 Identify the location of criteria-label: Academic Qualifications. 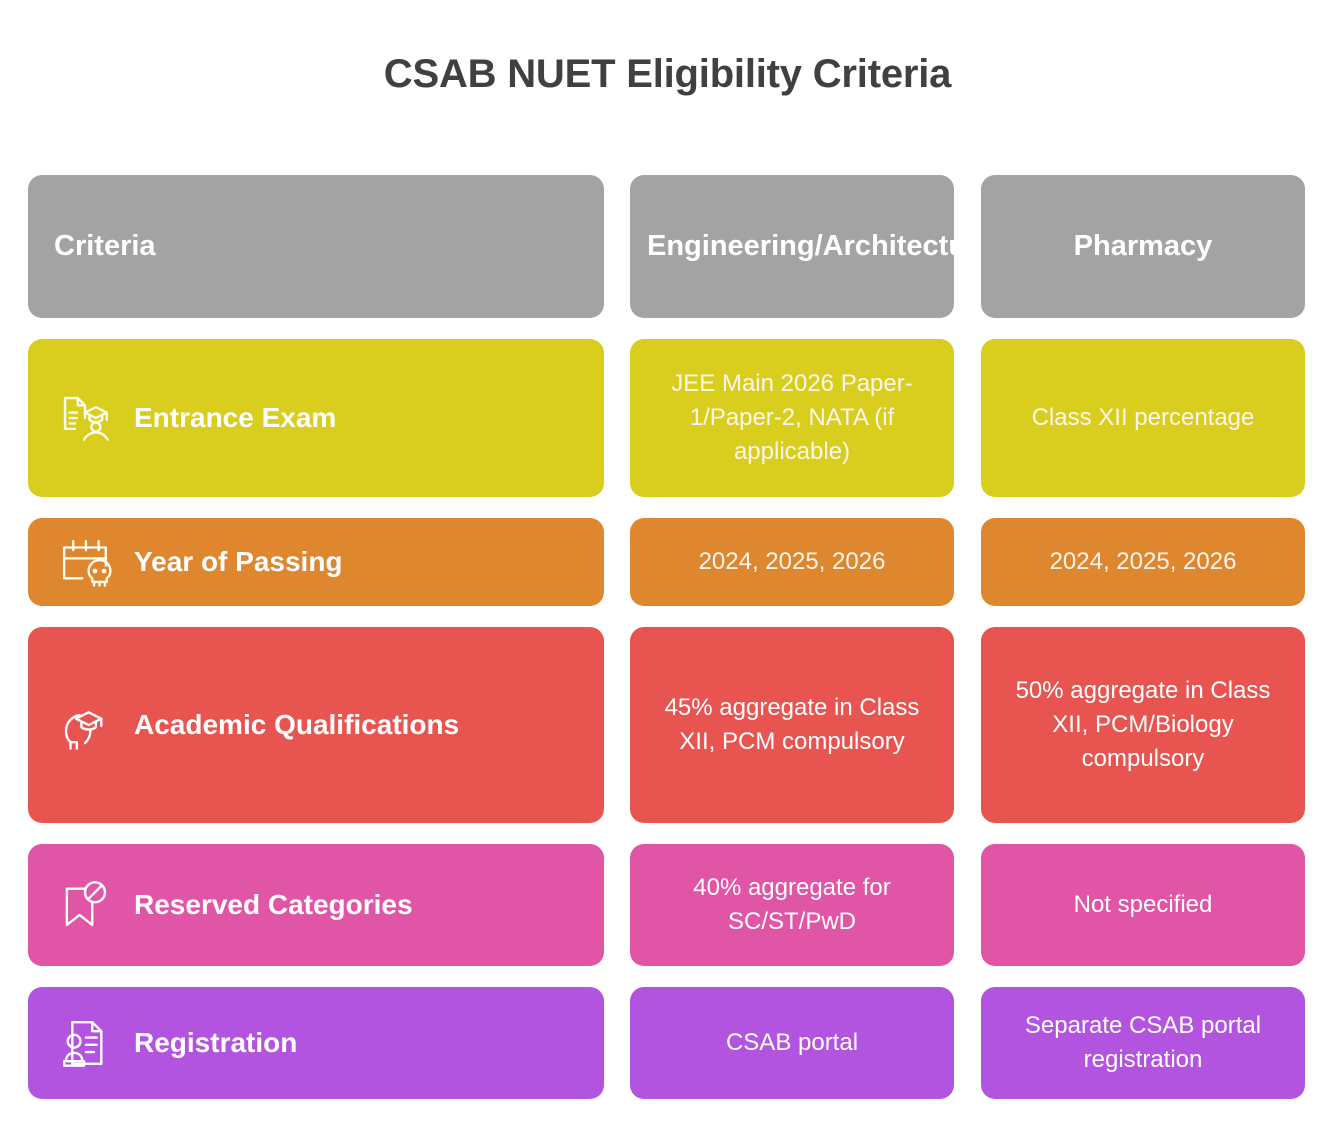
(297, 724).